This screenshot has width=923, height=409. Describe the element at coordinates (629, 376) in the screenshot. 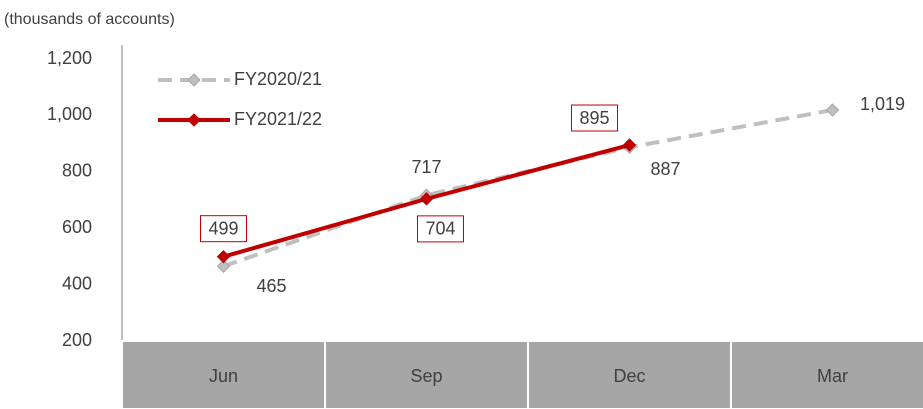

I see `x-tick-label: Dec` at that location.